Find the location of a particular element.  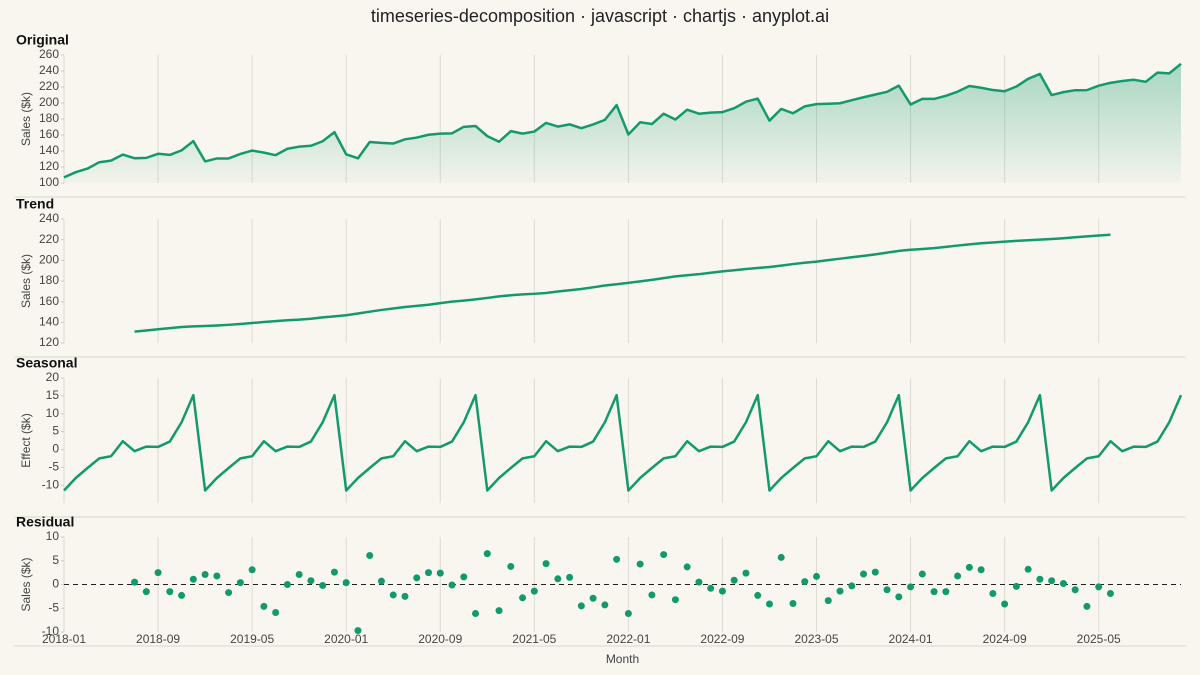

x-tick-label: 2024-09 is located at coordinates (1005, 639).